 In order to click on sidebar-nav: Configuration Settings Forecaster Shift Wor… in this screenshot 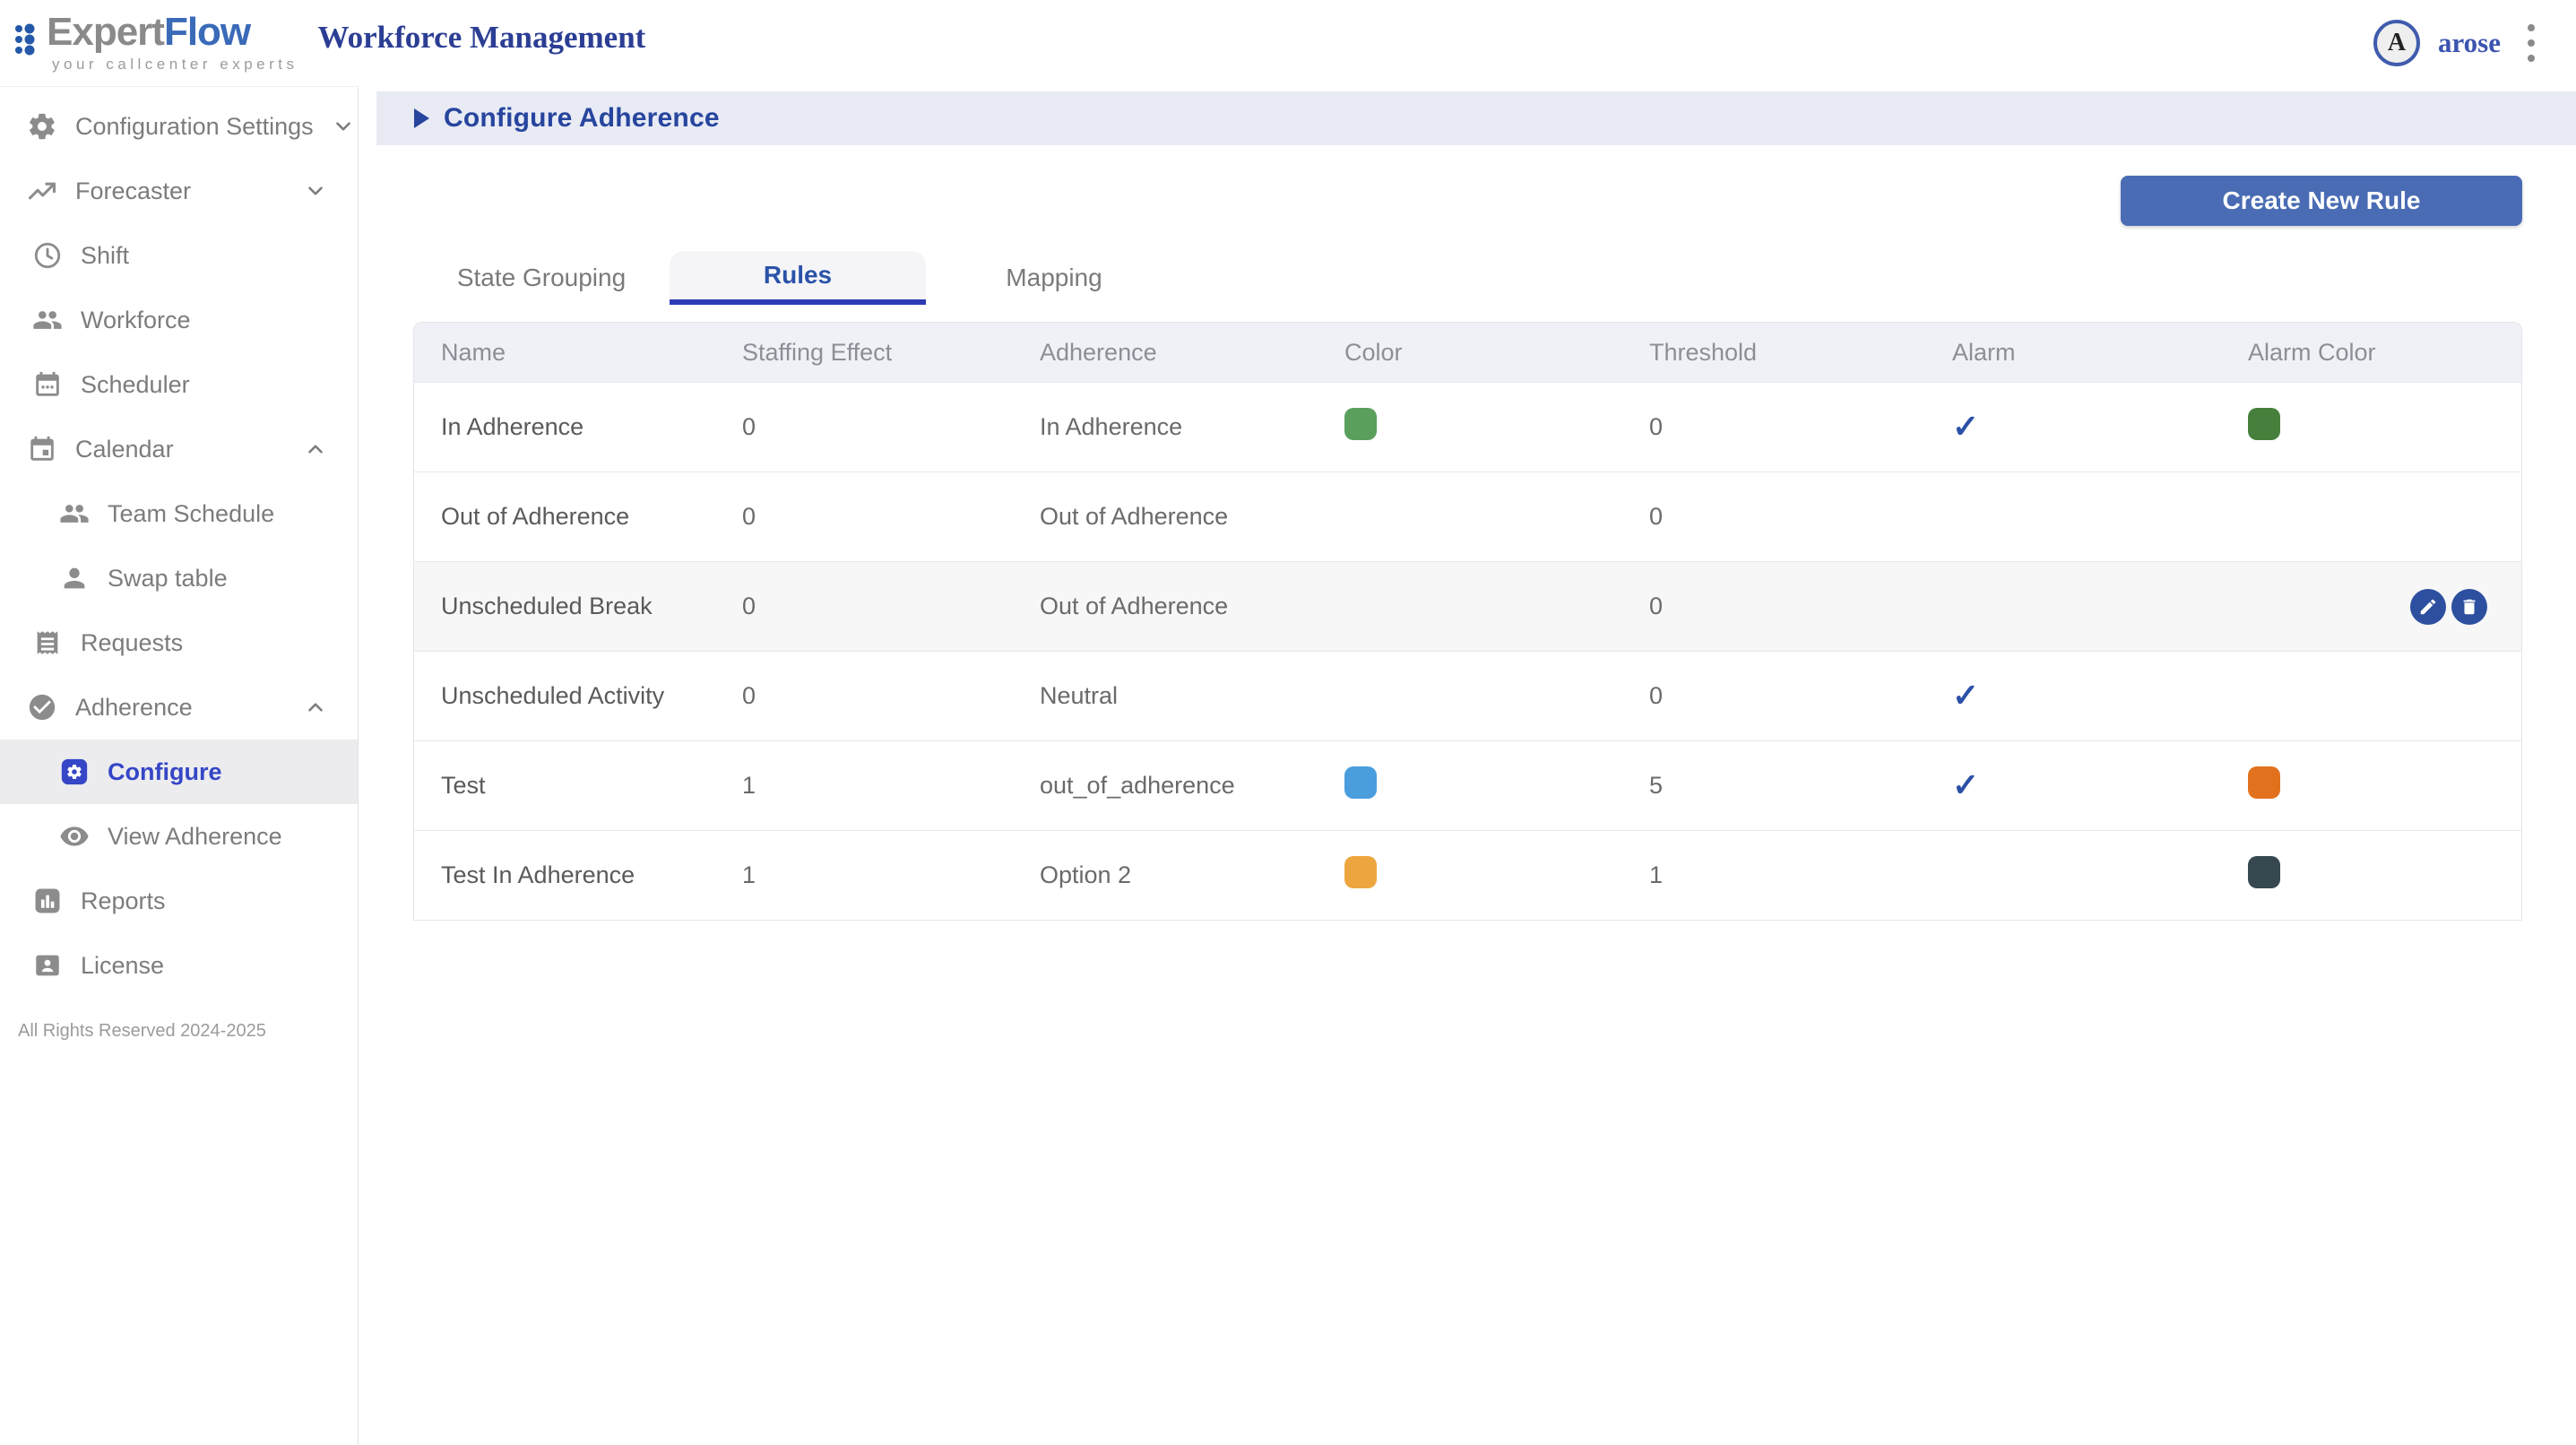, I will do `click(179, 546)`.